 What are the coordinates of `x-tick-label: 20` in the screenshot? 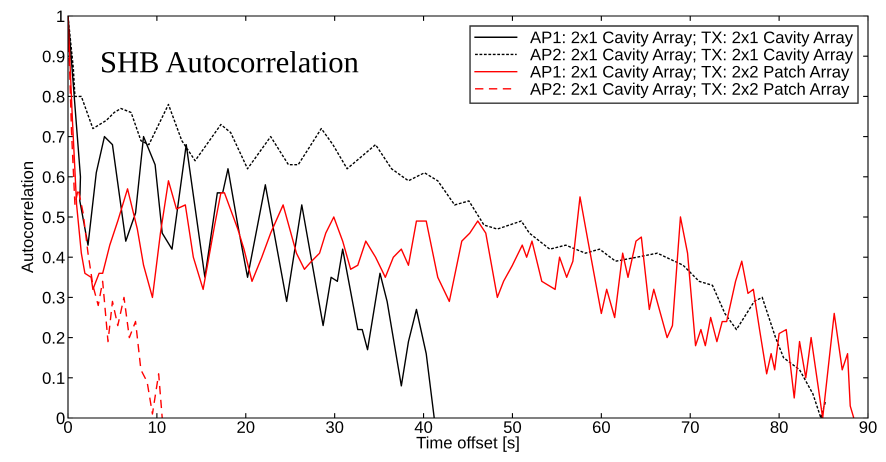 It's located at (245, 427).